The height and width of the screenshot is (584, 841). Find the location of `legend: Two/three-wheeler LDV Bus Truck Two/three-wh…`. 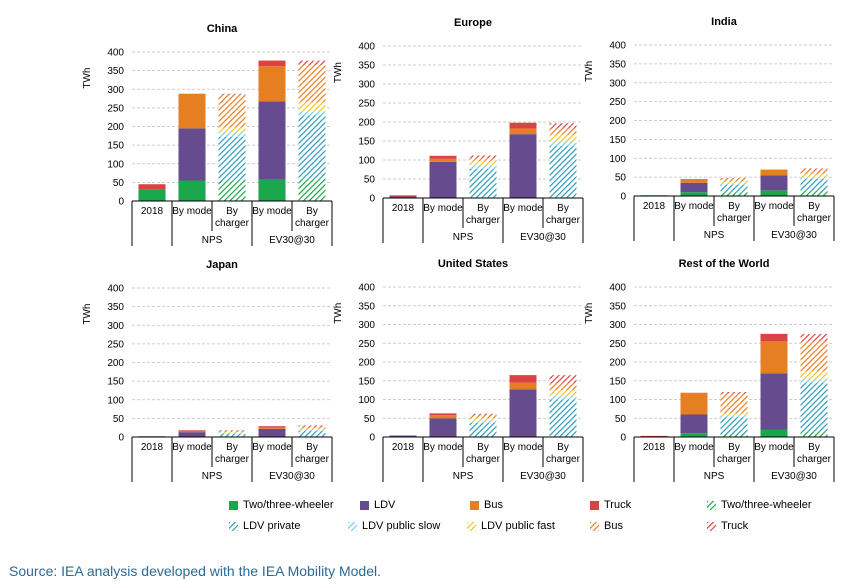

legend: Two/three-wheeler LDV Bus Truck Two/three-wh… is located at coordinates (420, 529).